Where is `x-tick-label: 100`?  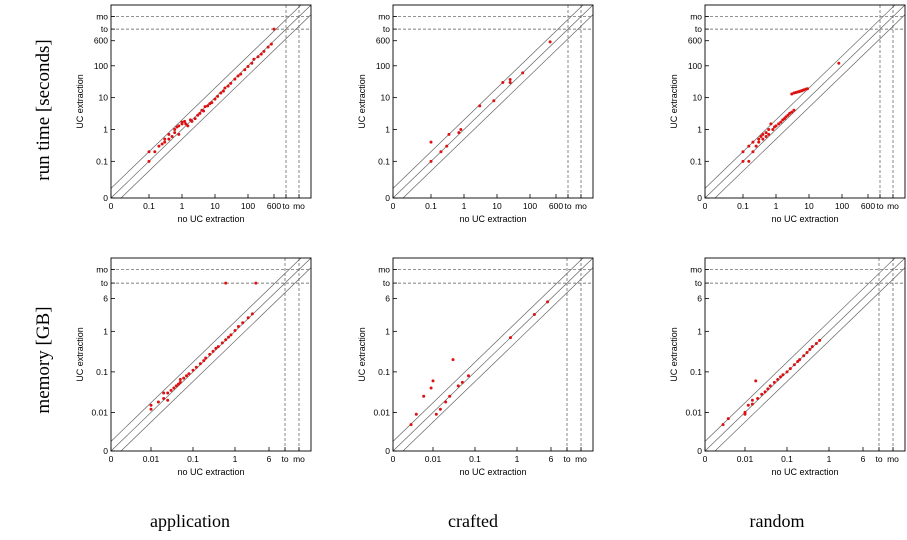
x-tick-label: 100 is located at coordinates (248, 206).